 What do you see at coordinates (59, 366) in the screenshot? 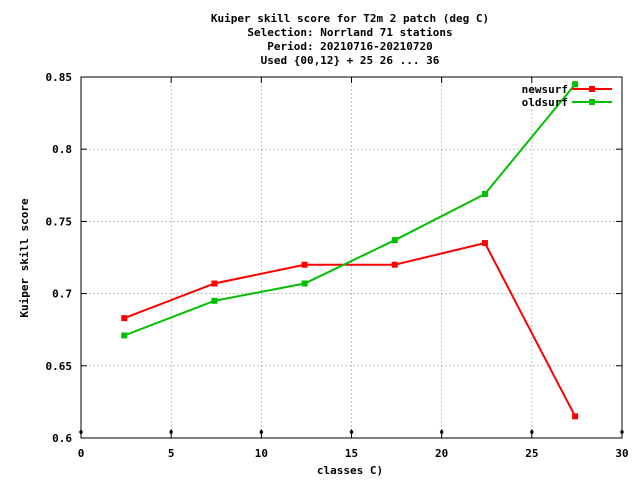
I see `y-tick-label: 0.65` at bounding box center [59, 366].